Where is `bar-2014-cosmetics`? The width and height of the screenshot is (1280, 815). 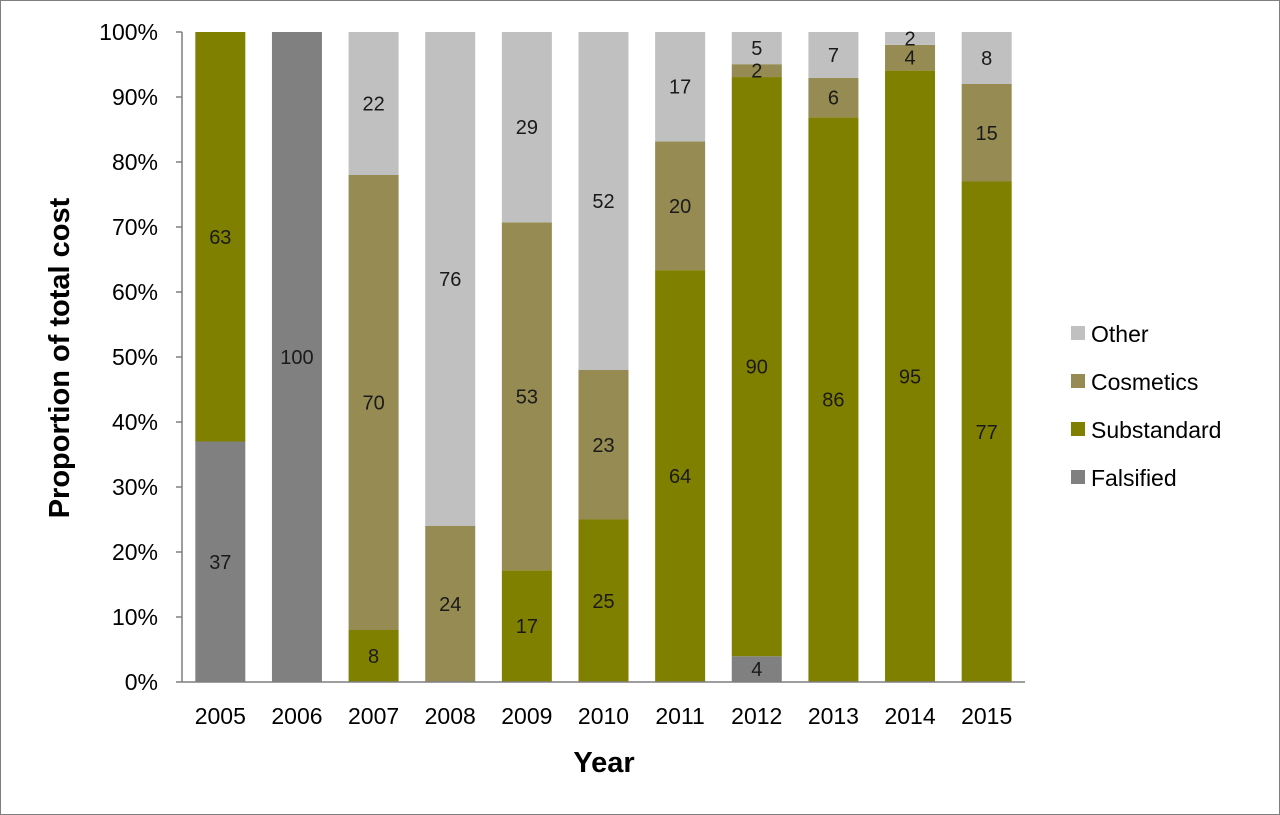
bar-2014-cosmetics is located at coordinates (910, 57).